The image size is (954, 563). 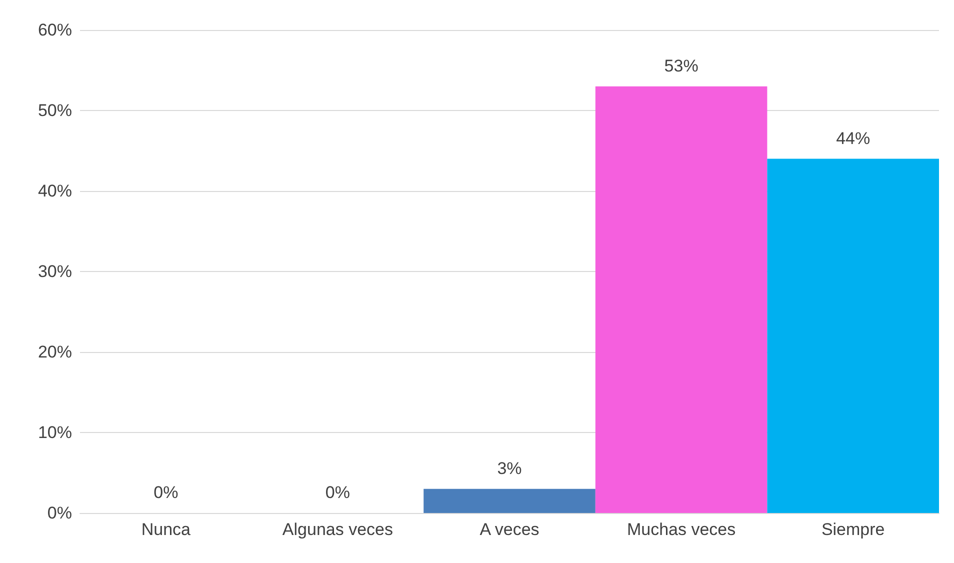 I want to click on data-label: 3%, so click(x=509, y=468).